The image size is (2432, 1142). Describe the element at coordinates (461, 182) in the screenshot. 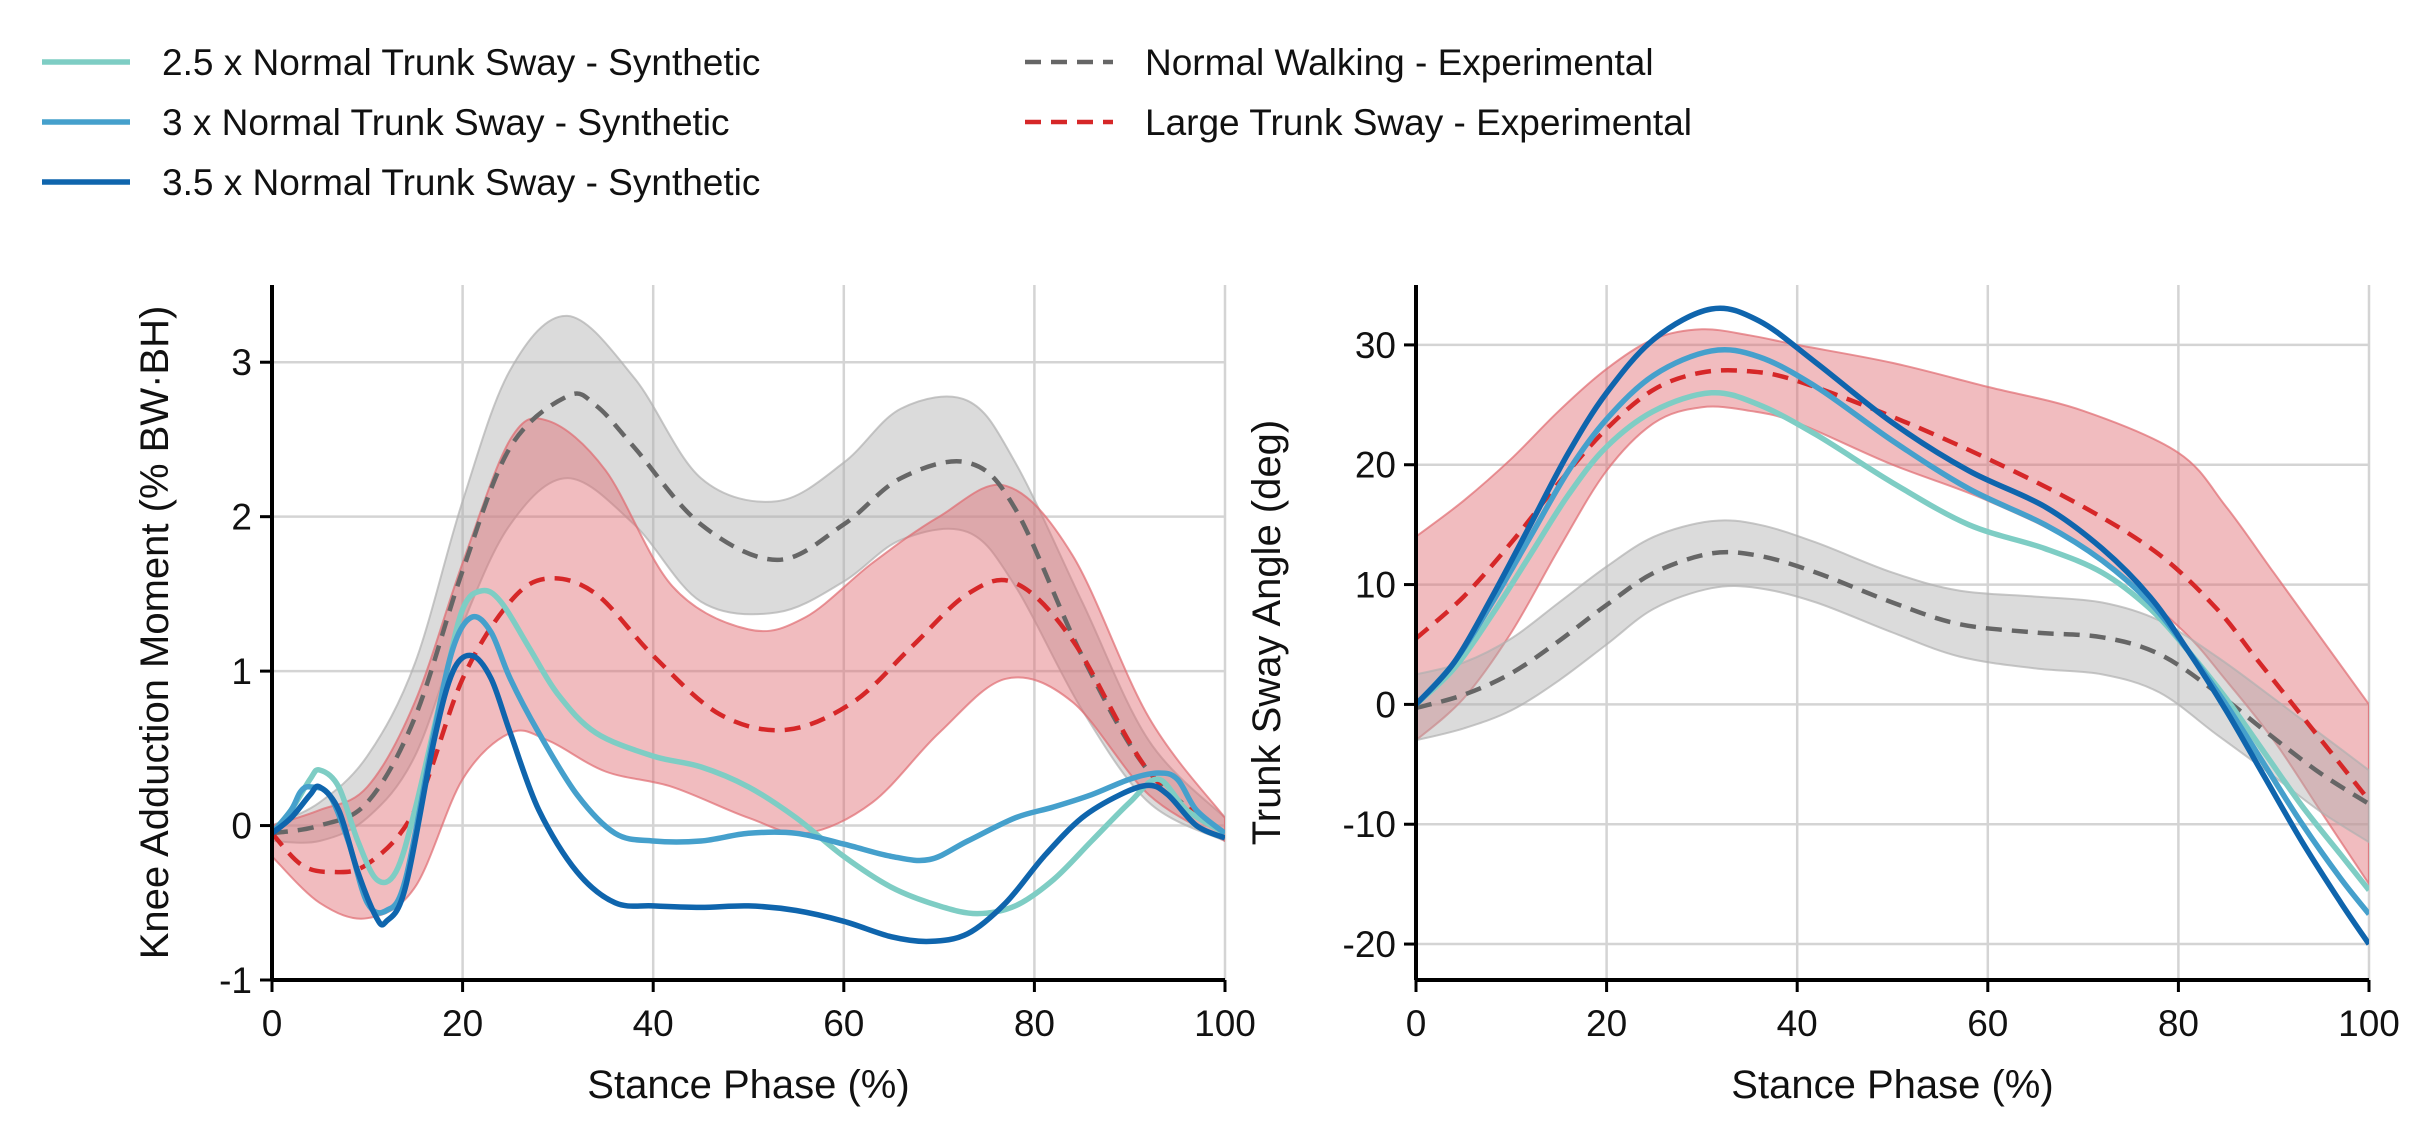

I see `legend-label: 3.5 x Normal Trunk Sway - Synthetic` at that location.